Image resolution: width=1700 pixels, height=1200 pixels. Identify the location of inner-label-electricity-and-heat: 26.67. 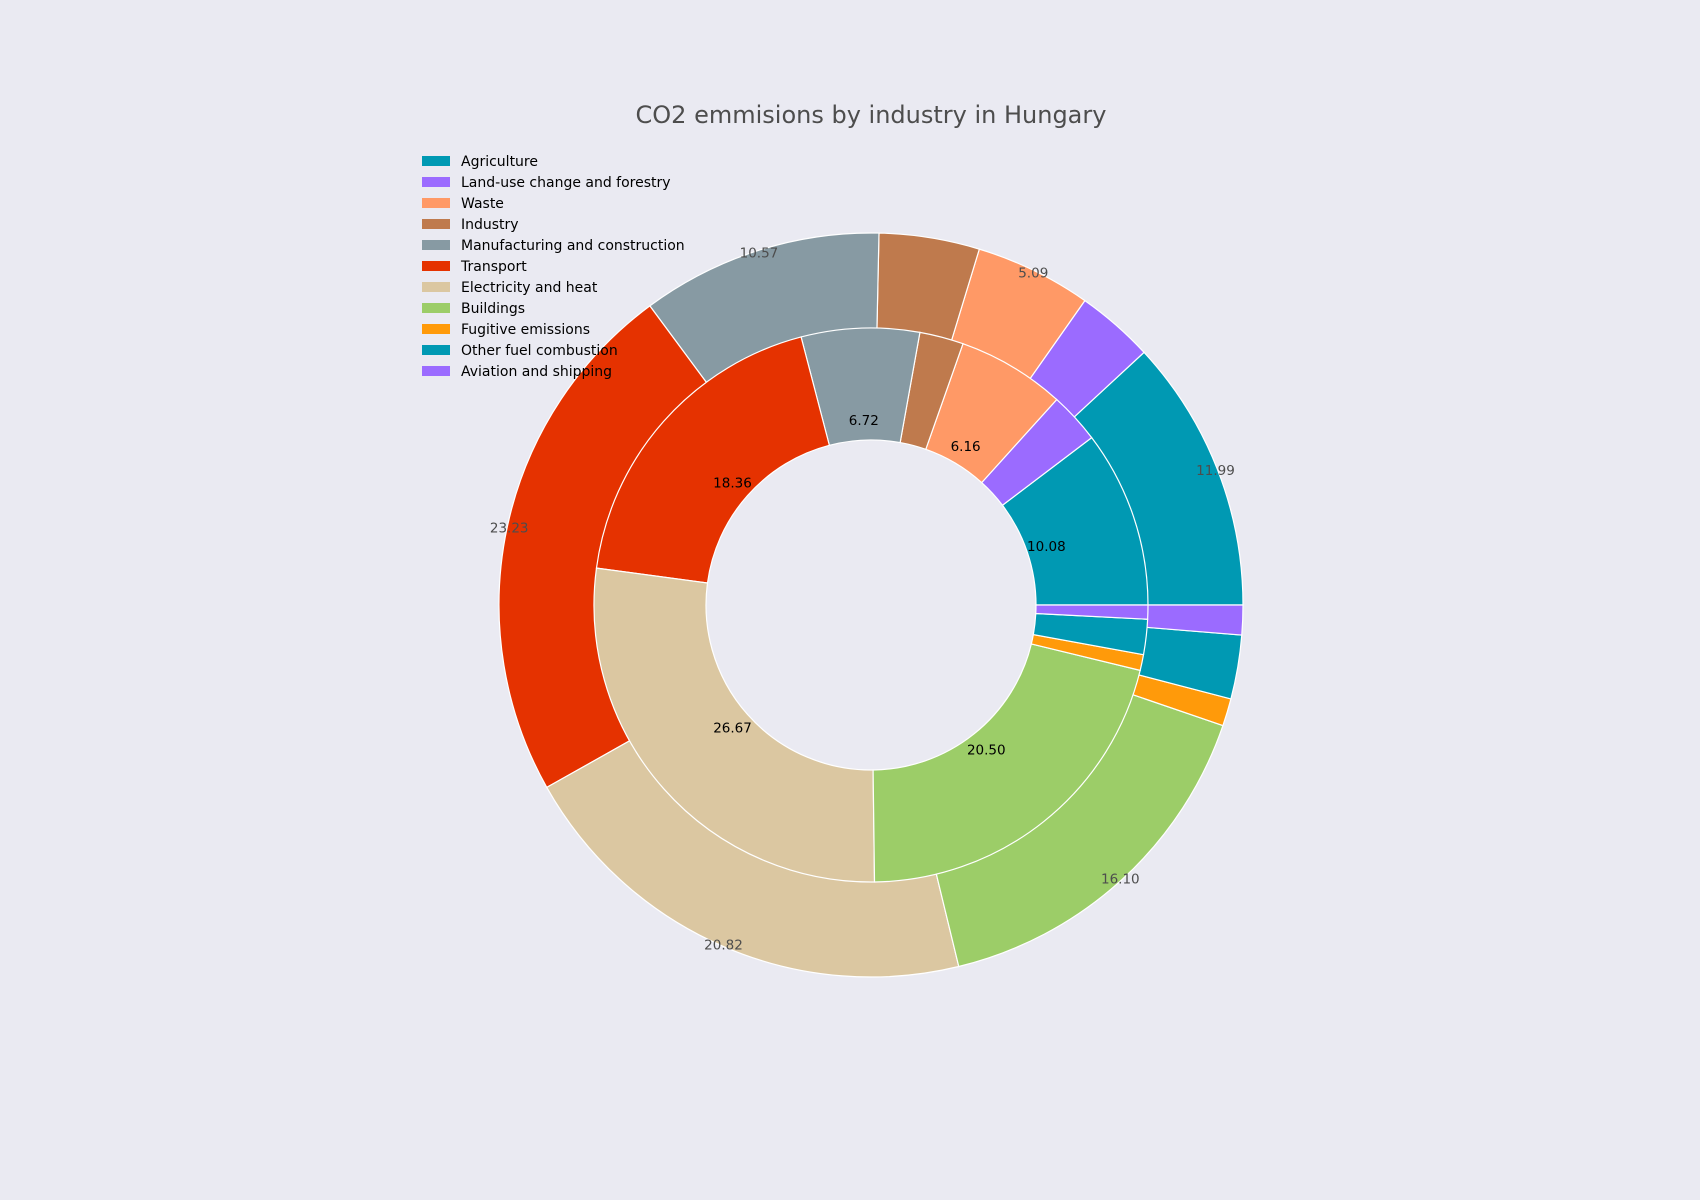
(732, 729).